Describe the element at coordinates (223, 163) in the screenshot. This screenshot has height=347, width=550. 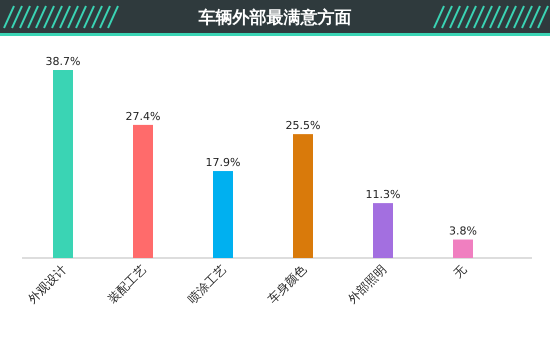
I see `data-label: 17.9%` at that location.